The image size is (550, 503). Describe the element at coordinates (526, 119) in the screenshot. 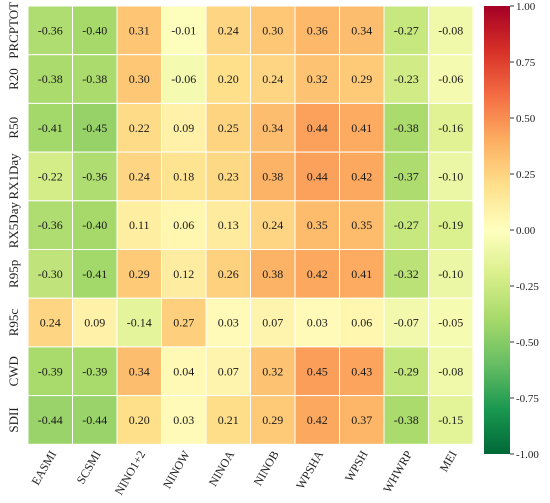

I see `colorbar-tick-label: 0.50` at that location.